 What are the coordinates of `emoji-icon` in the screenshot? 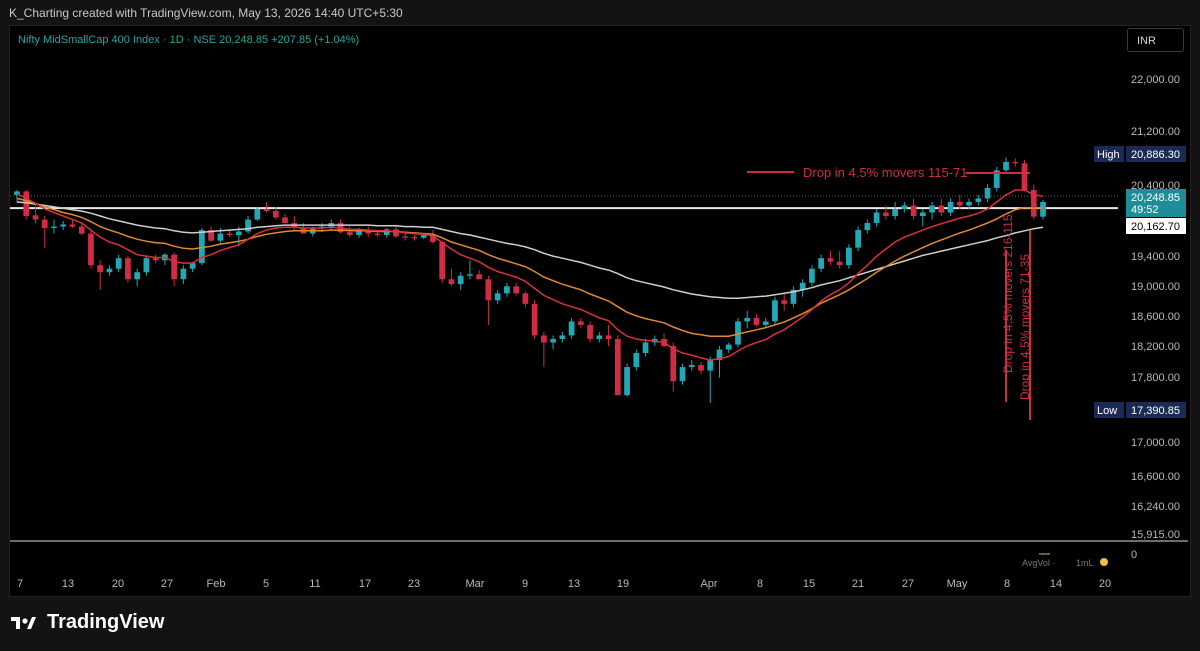 It's located at (1104, 562).